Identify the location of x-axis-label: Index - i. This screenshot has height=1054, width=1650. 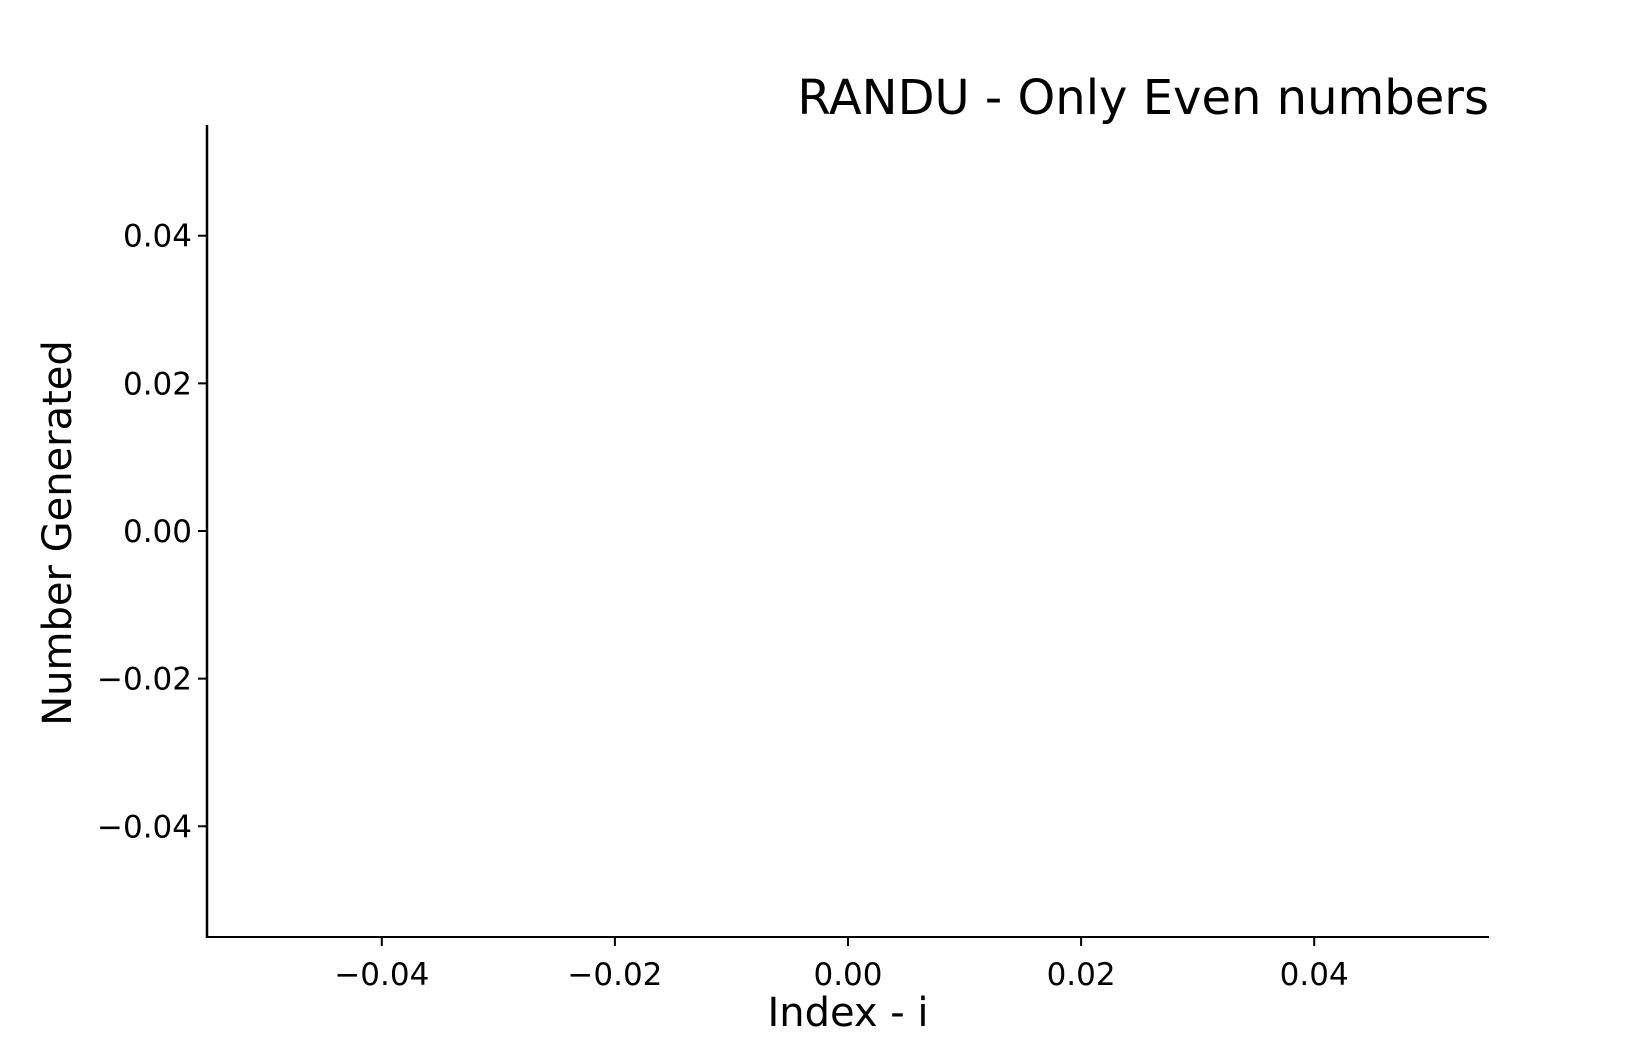
(847, 1013).